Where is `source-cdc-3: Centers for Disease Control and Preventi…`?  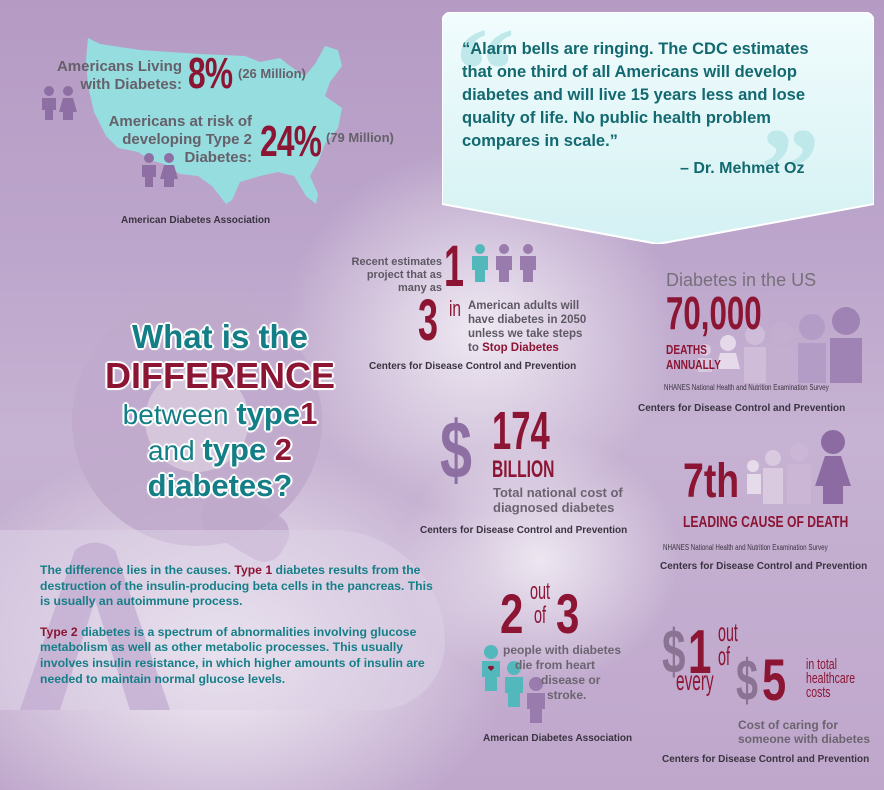
source-cdc-3: Centers for Disease Control and Preventi… is located at coordinates (524, 530).